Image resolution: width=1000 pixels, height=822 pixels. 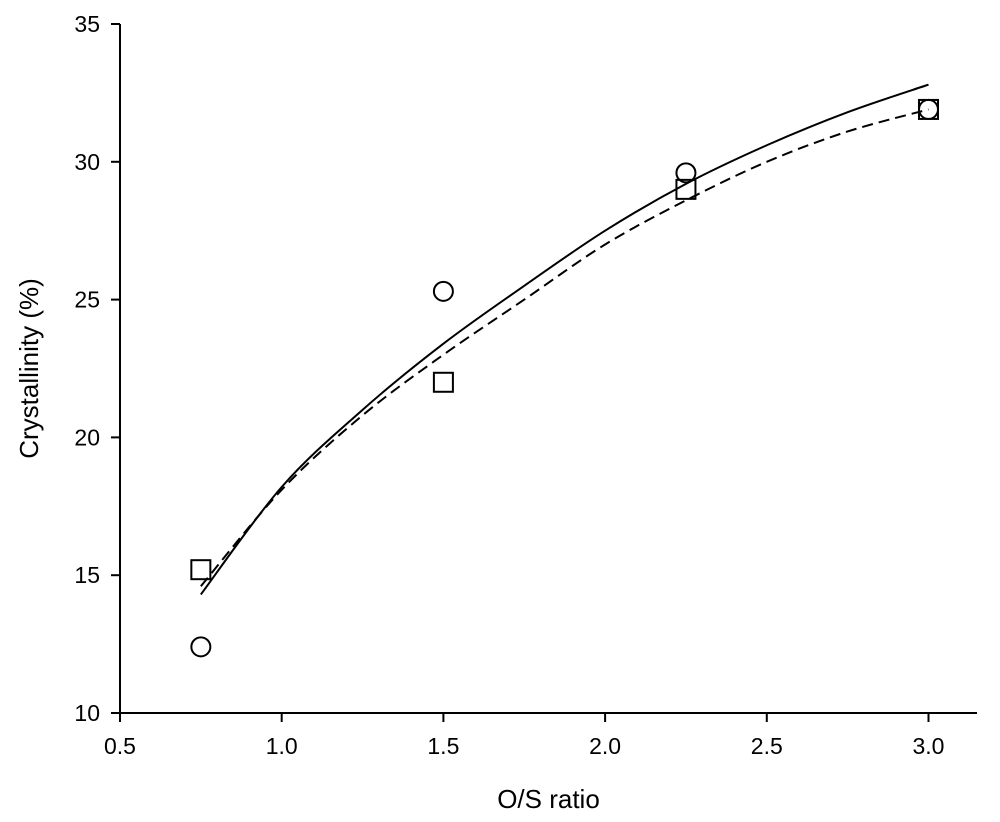 I want to click on x-tick-label: 2.5, so click(x=767, y=746).